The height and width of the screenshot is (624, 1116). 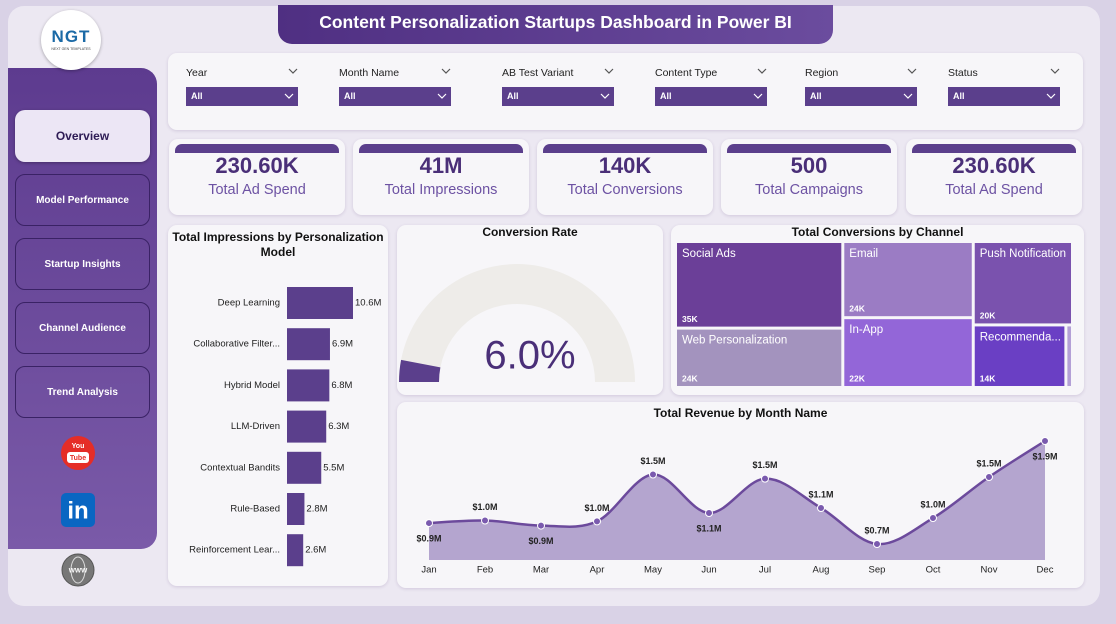 I want to click on nav-button: Trend Analysis, so click(x=82, y=392).